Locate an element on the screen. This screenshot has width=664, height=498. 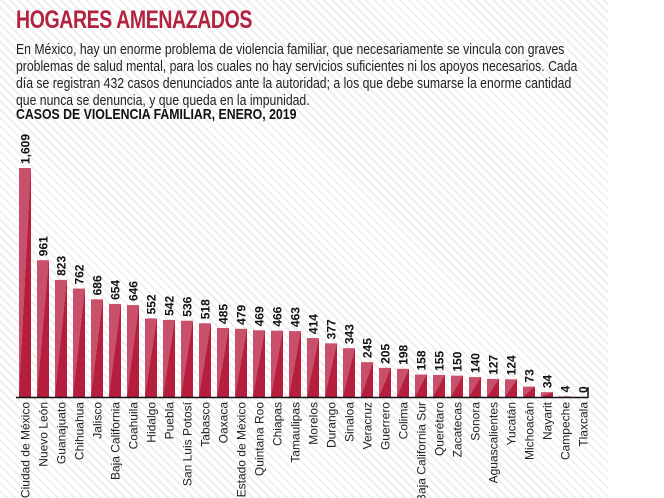
value-label: 343 is located at coordinates (350, 334).